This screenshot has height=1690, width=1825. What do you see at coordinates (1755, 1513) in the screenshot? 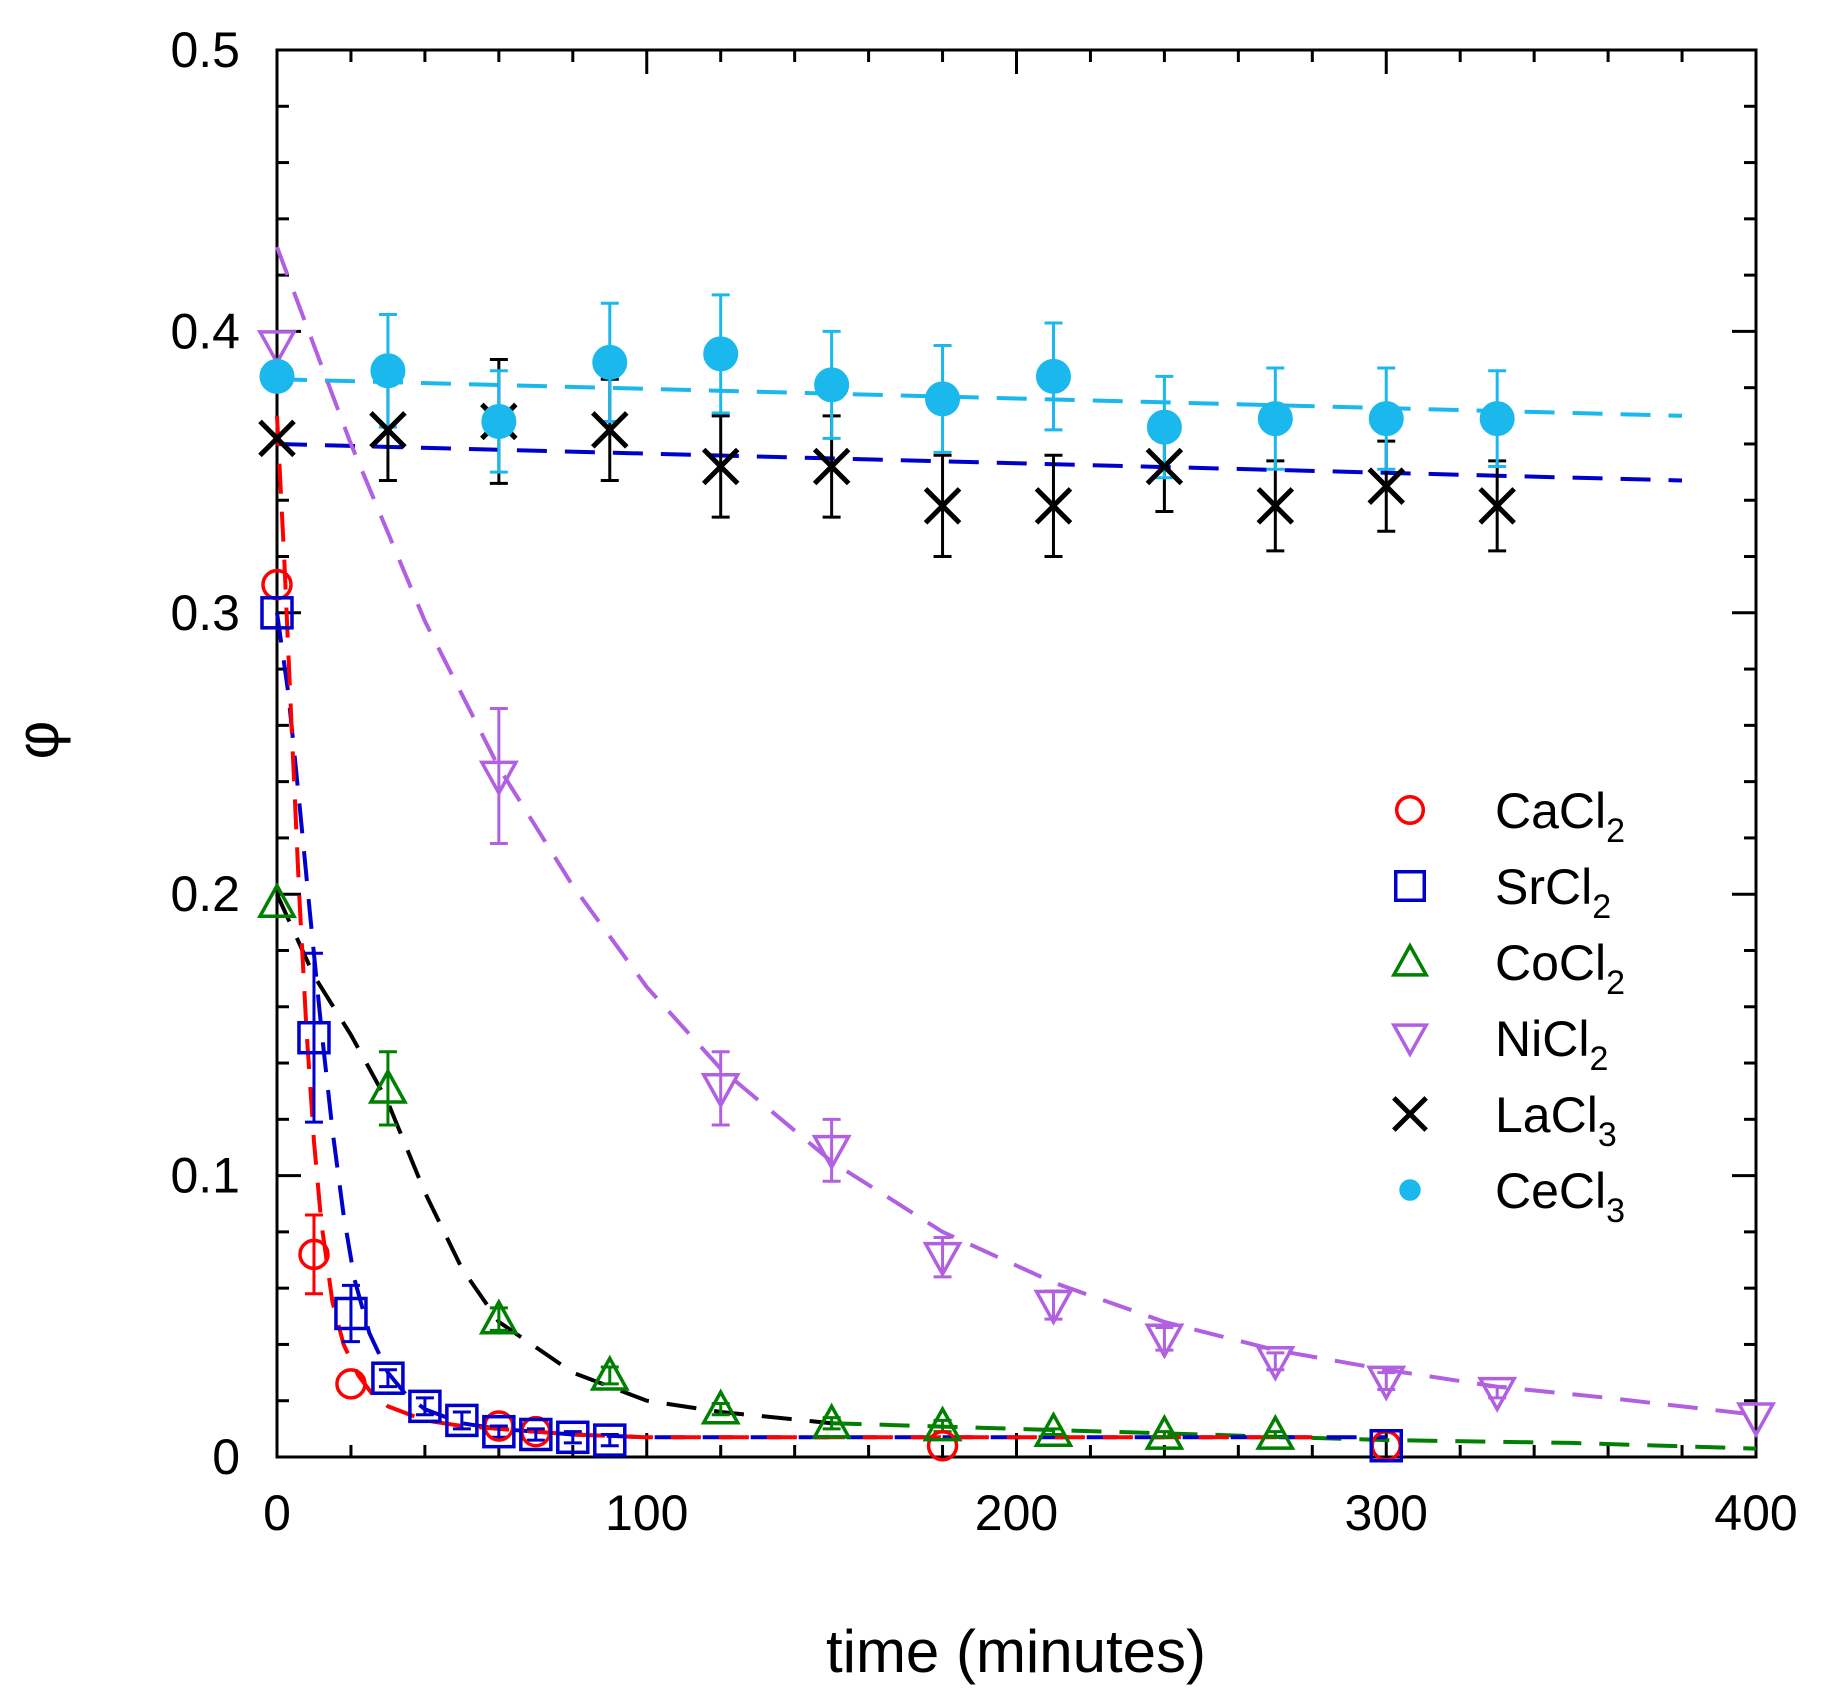
I see `x-tick-label: 400` at bounding box center [1755, 1513].